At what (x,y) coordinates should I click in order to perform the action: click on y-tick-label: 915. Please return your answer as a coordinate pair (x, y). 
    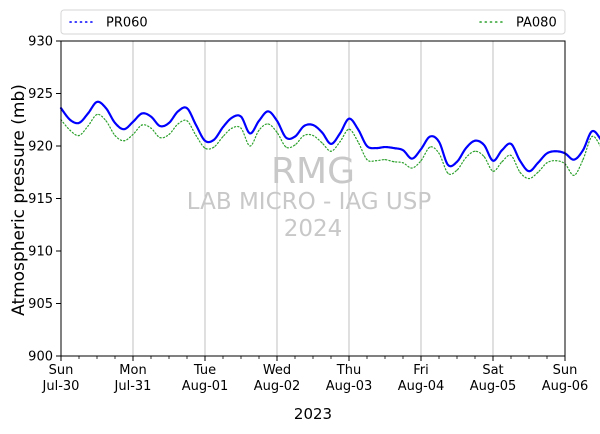
    Looking at the image, I should click on (40, 199).